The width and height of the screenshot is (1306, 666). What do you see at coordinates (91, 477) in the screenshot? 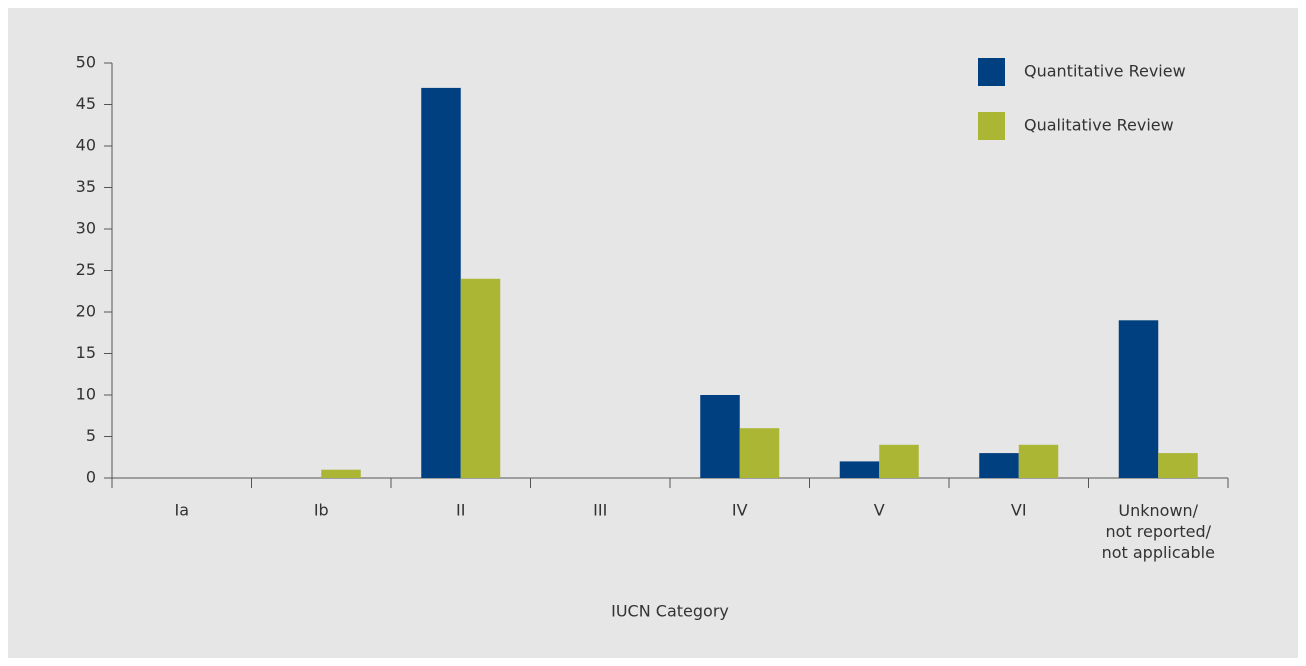
I see `y-tick-label: 0` at bounding box center [91, 477].